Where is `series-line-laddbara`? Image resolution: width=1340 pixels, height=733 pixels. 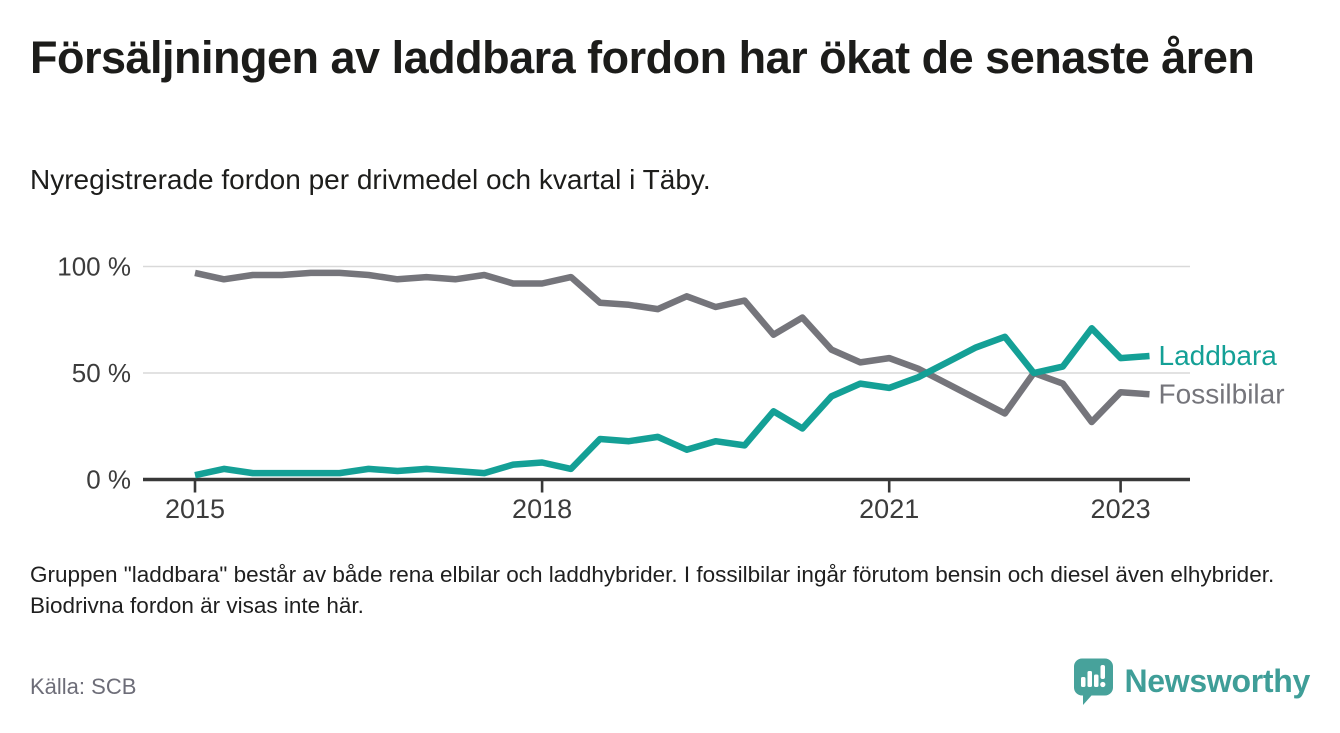 series-line-laddbara is located at coordinates (672, 402).